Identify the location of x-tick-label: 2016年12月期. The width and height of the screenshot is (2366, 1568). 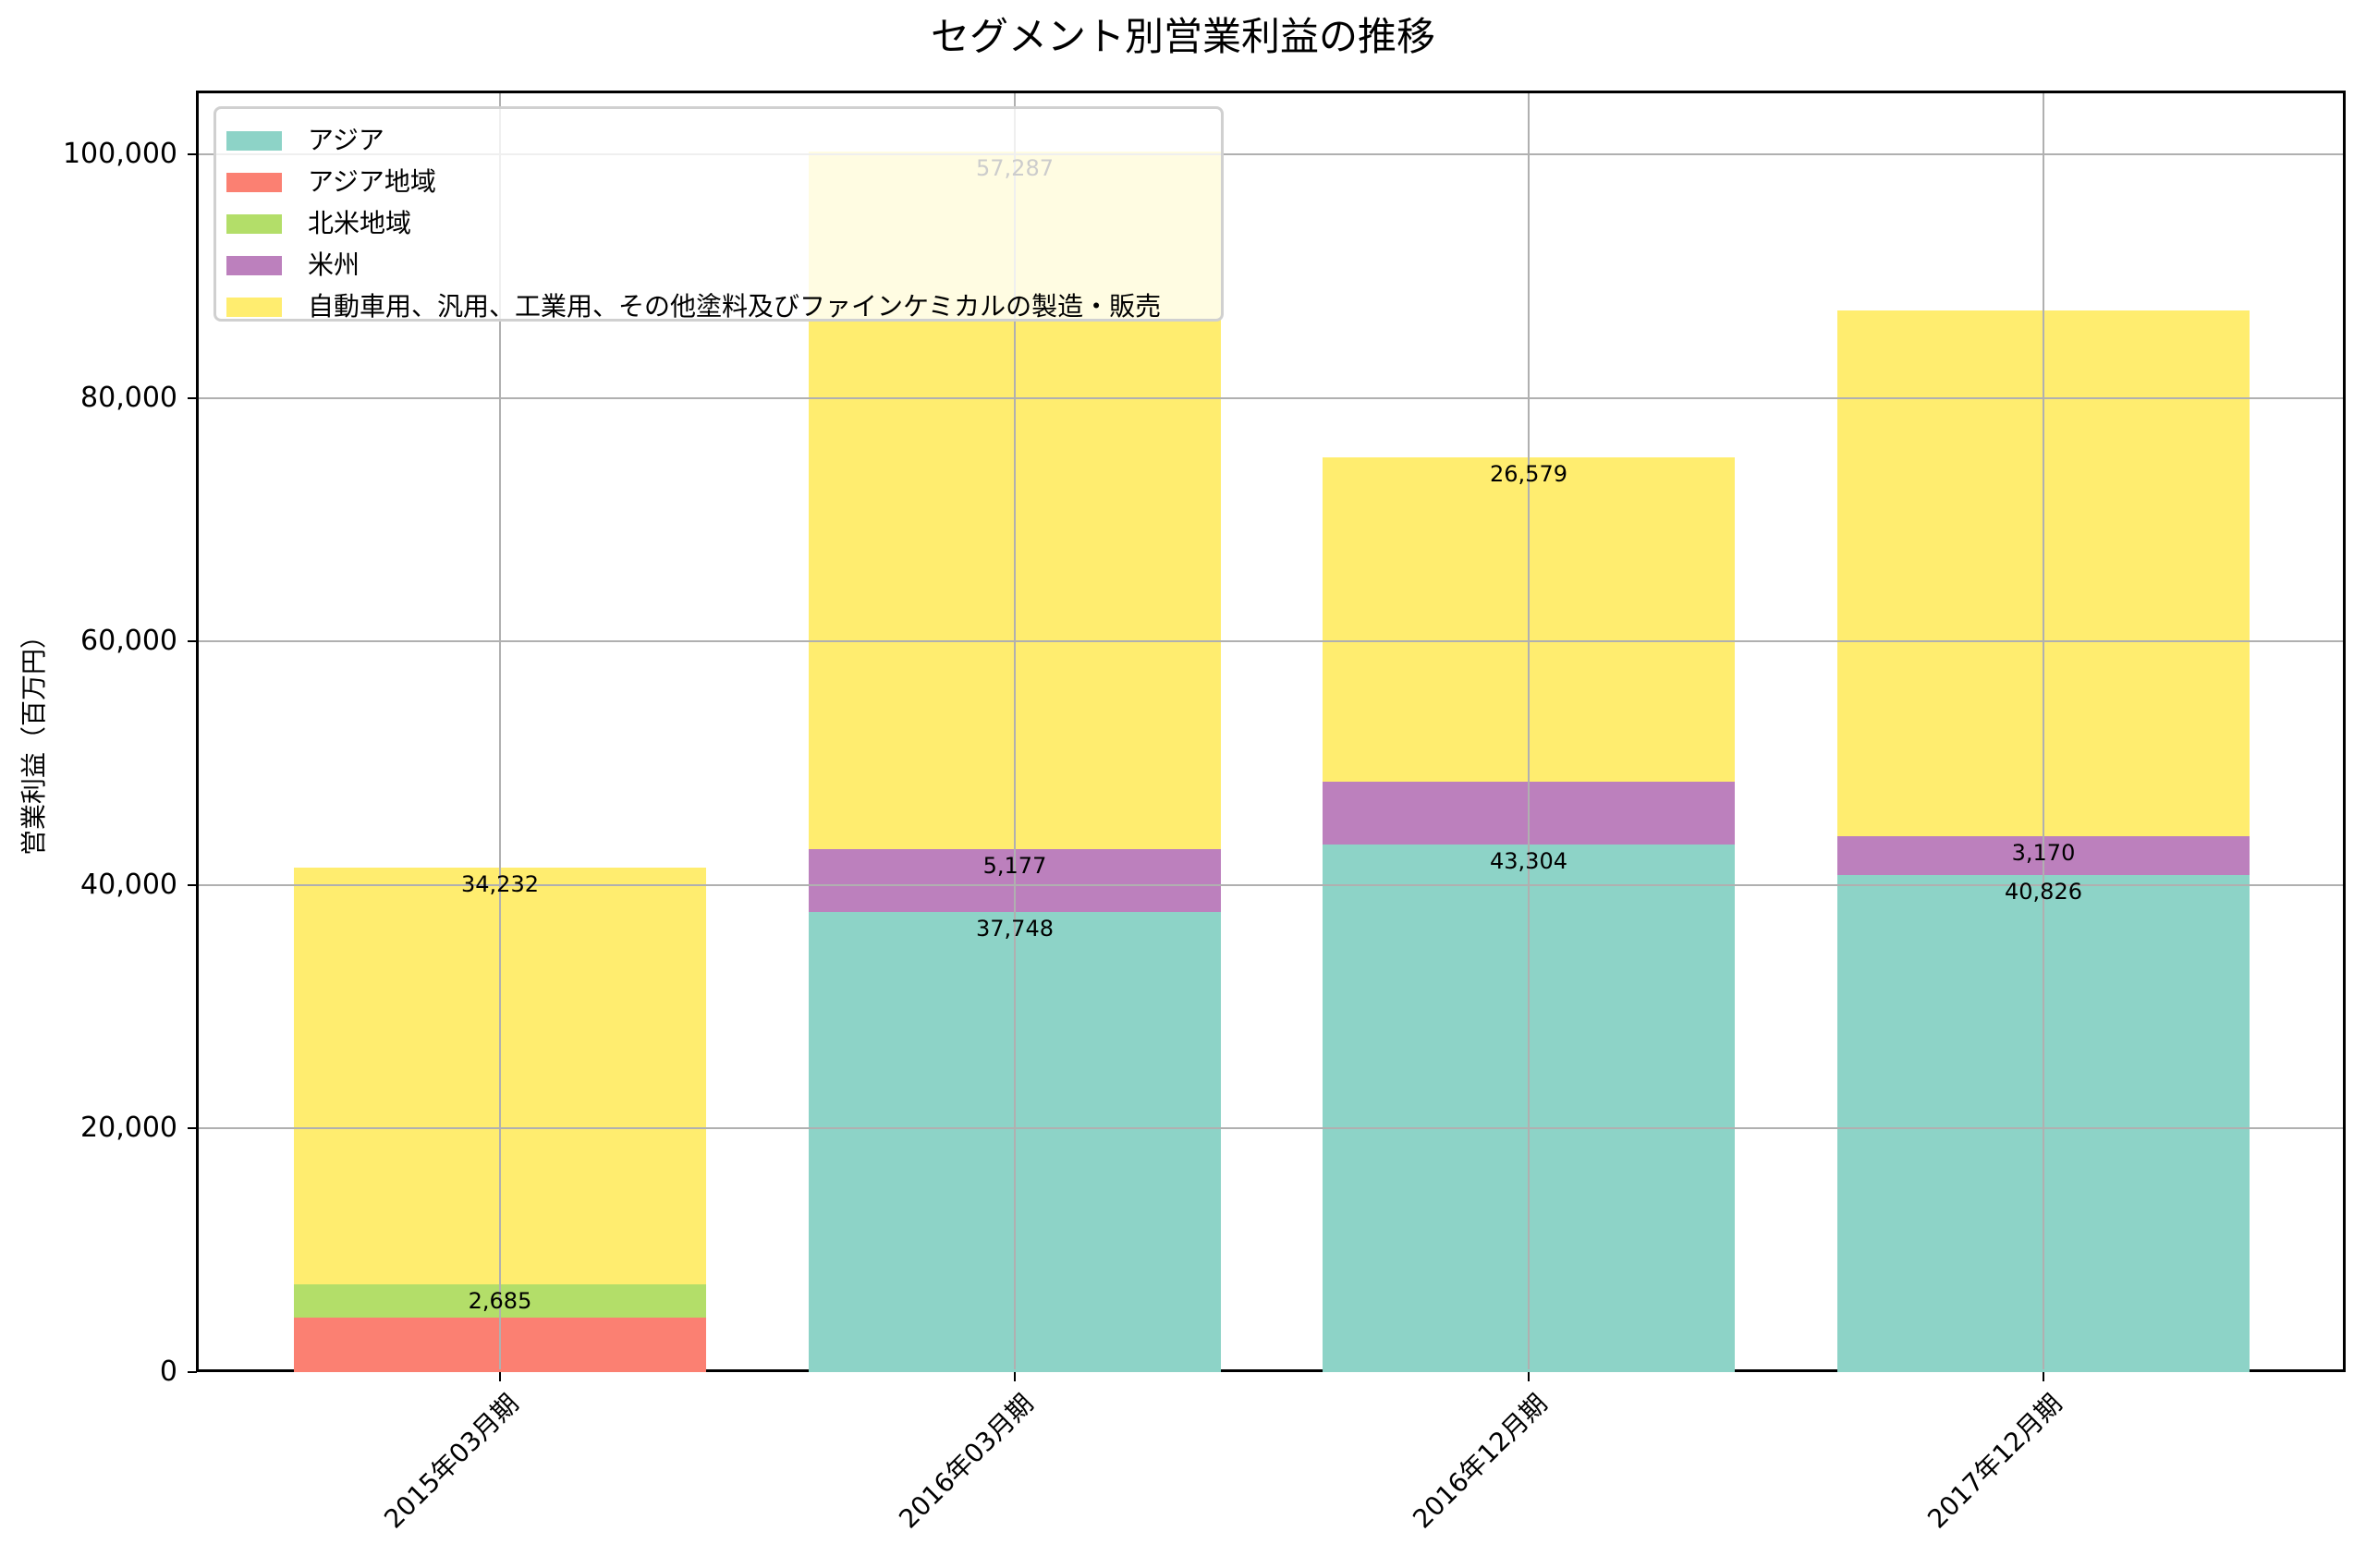
(1480, 1461).